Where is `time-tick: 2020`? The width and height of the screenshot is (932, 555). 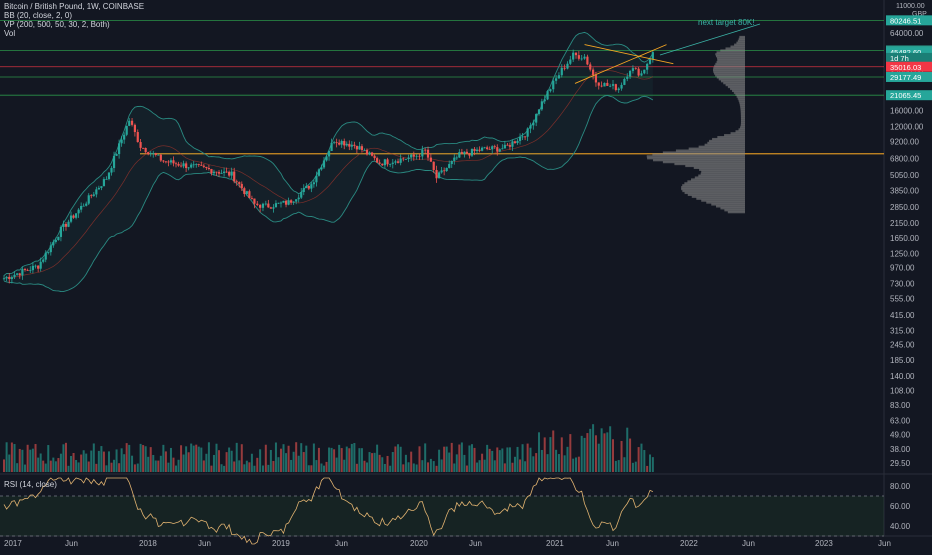 time-tick: 2020 is located at coordinates (419, 543).